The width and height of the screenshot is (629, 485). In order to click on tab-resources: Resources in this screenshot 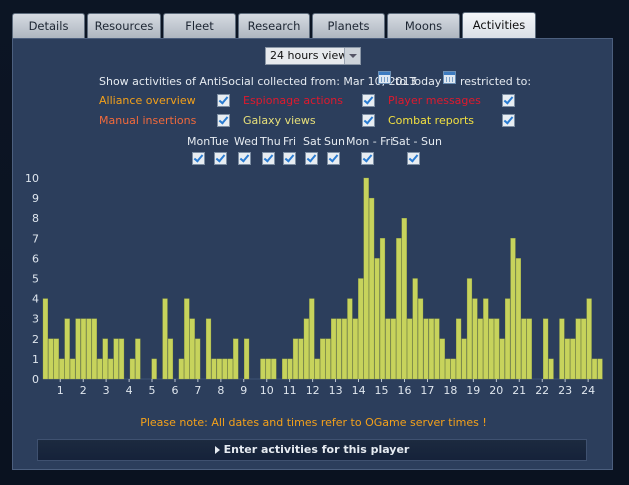, I will do `click(124, 25)`.